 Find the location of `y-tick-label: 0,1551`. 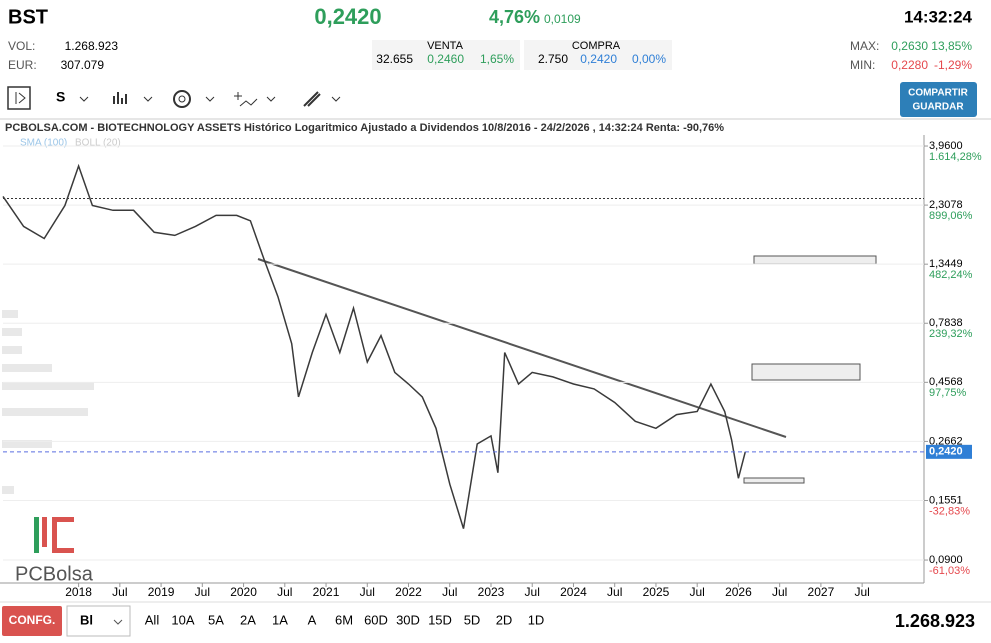

y-tick-label: 0,1551 is located at coordinates (946, 500).